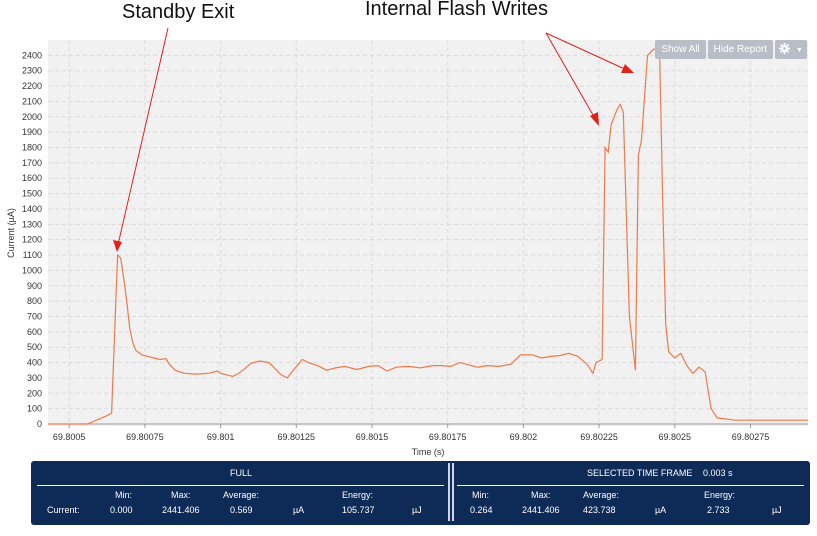 The image size is (817, 536). What do you see at coordinates (34, 347) in the screenshot?
I see `y-tick-label: 500` at bounding box center [34, 347].